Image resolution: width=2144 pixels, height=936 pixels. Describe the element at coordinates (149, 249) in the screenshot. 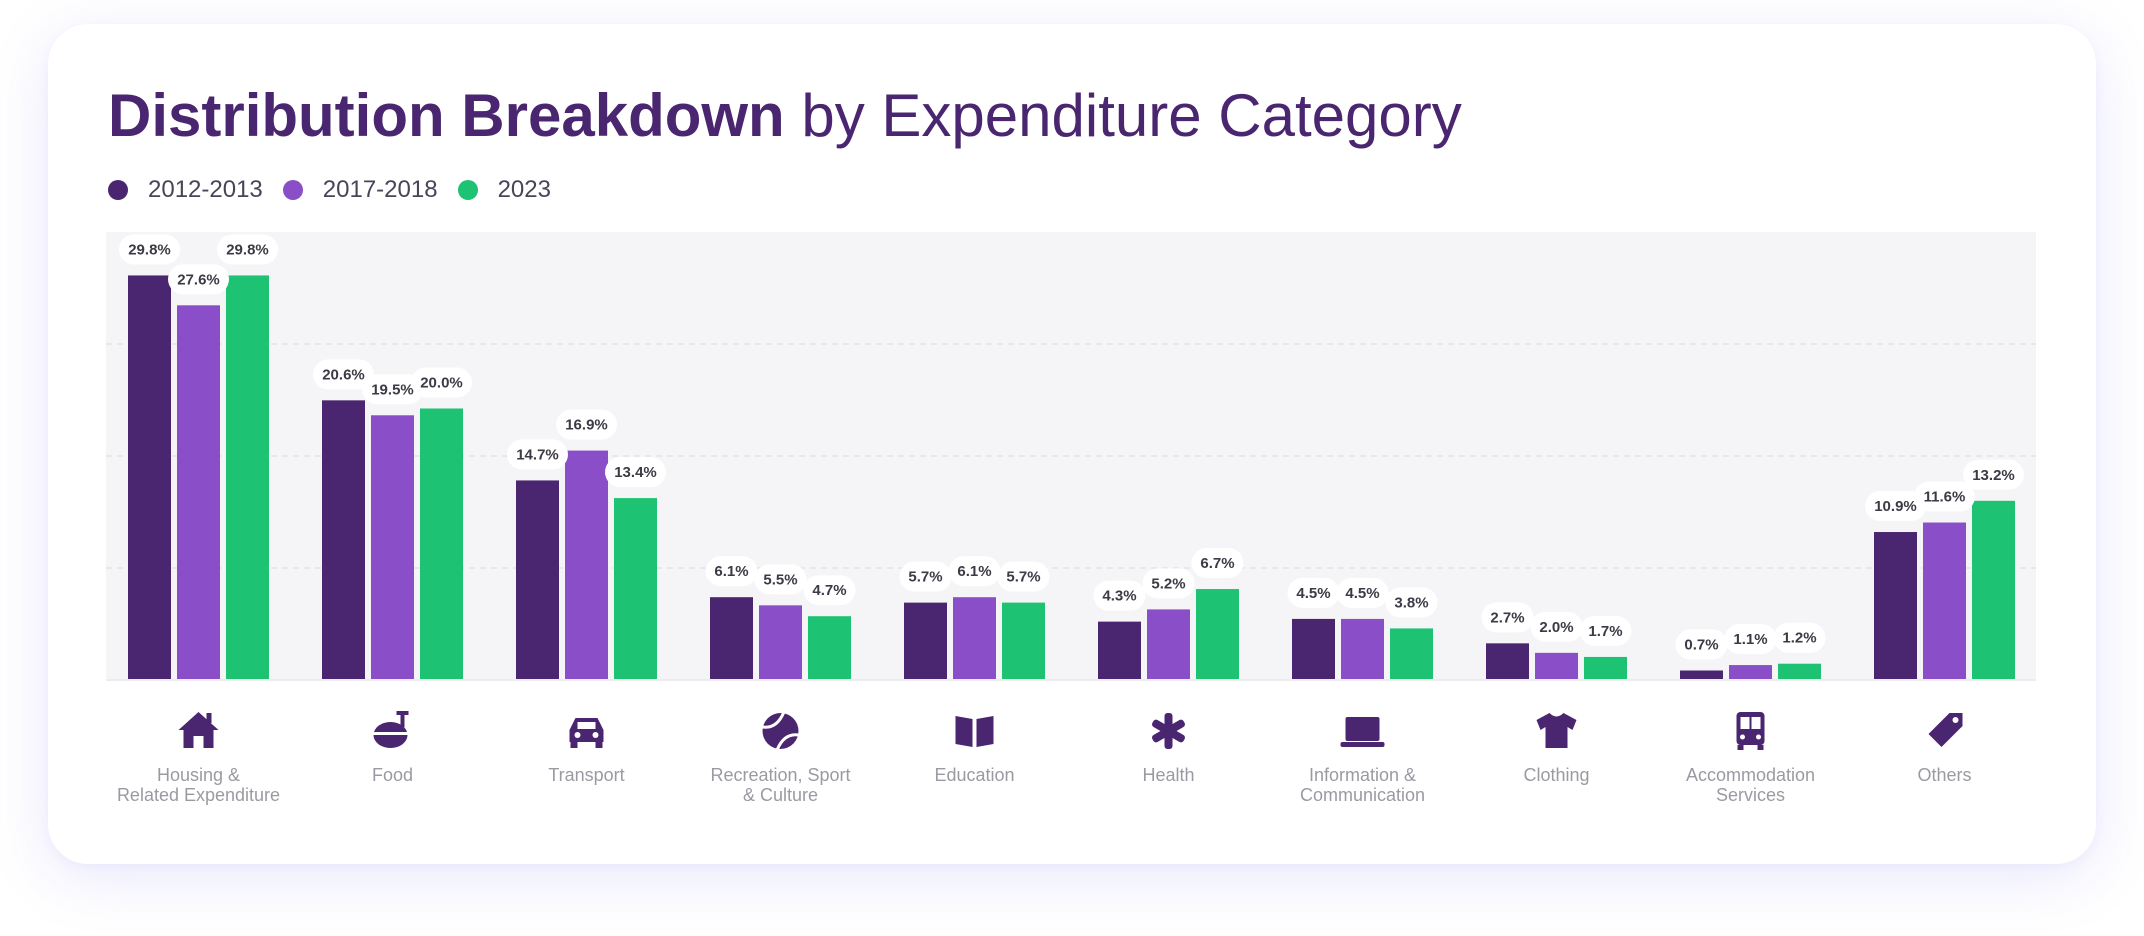

I see `data-label-0-0: 29.8%` at that location.